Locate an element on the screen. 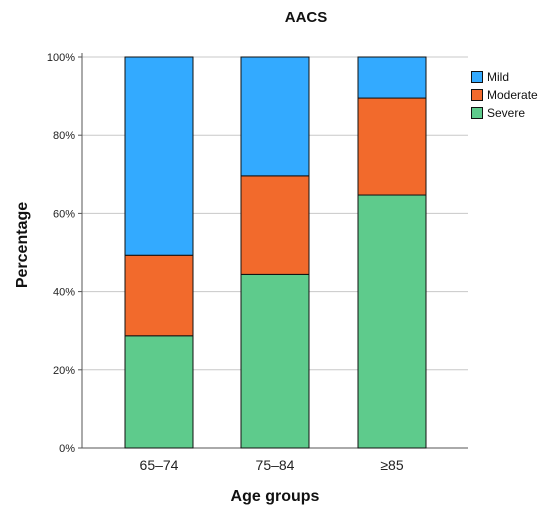 This screenshot has width=548, height=522. legend-item-severe: Severe is located at coordinates (504, 113).